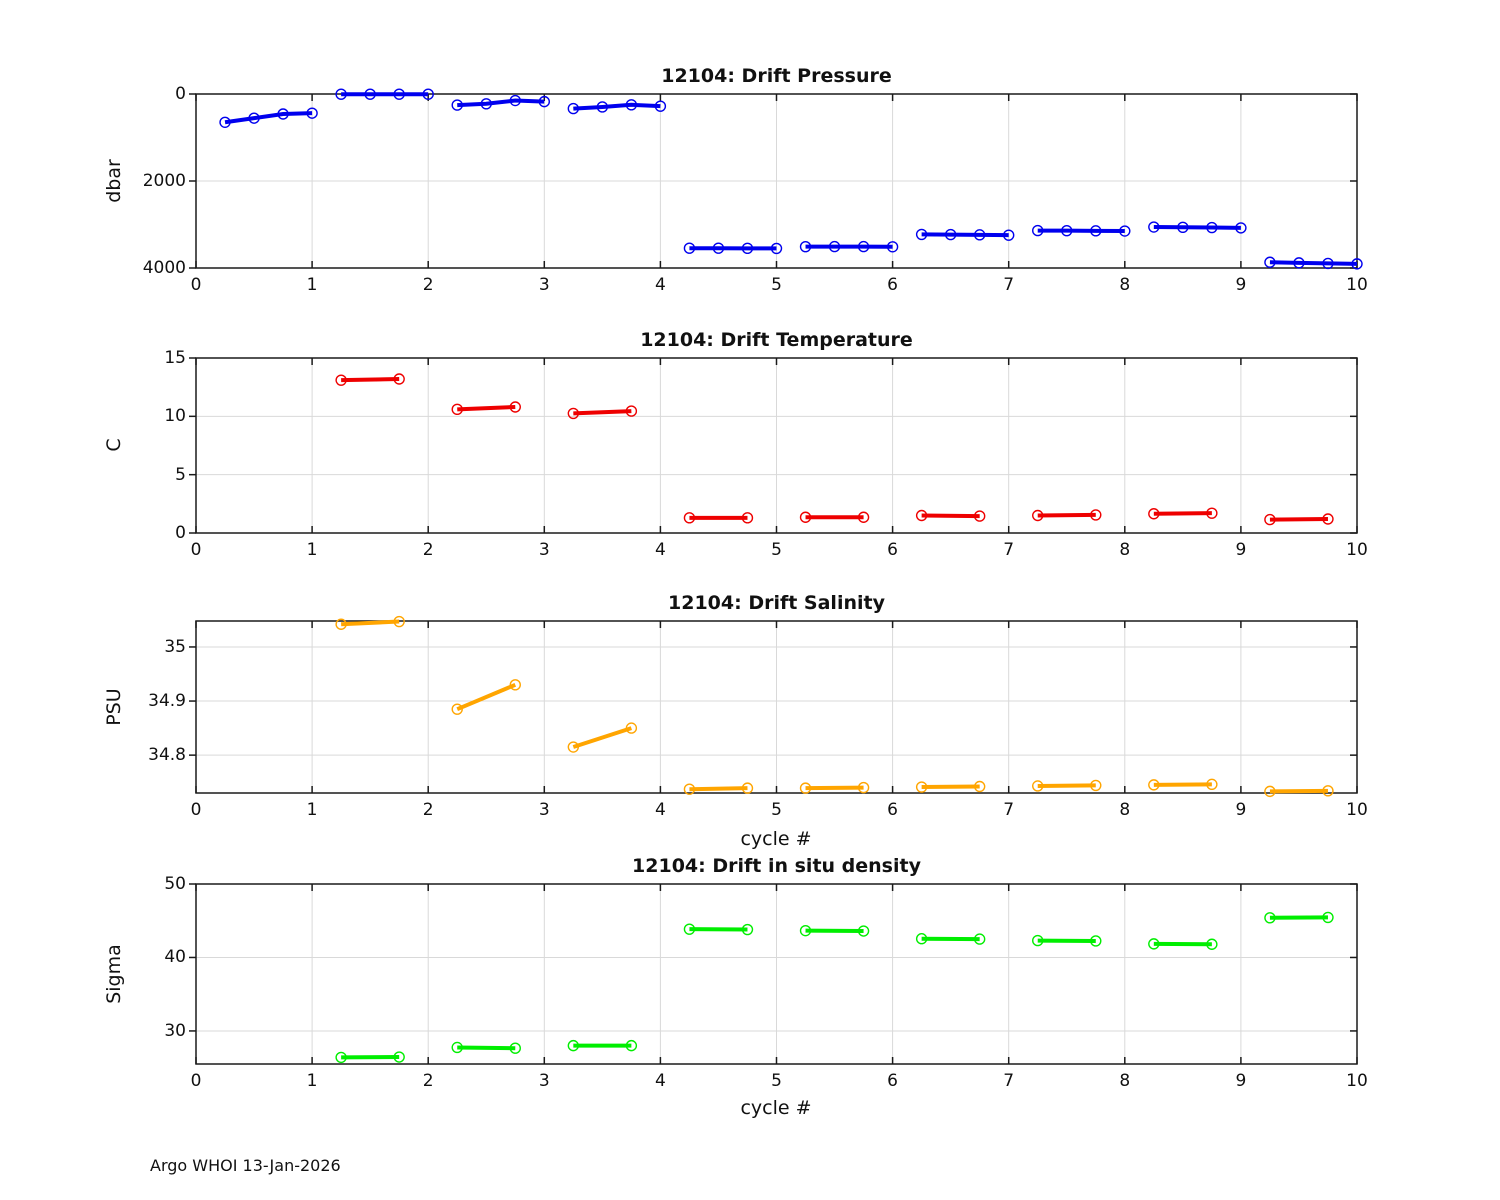 The image size is (1500, 1200). What do you see at coordinates (175, 957) in the screenshot?
I see `y-tick-label: 40` at bounding box center [175, 957].